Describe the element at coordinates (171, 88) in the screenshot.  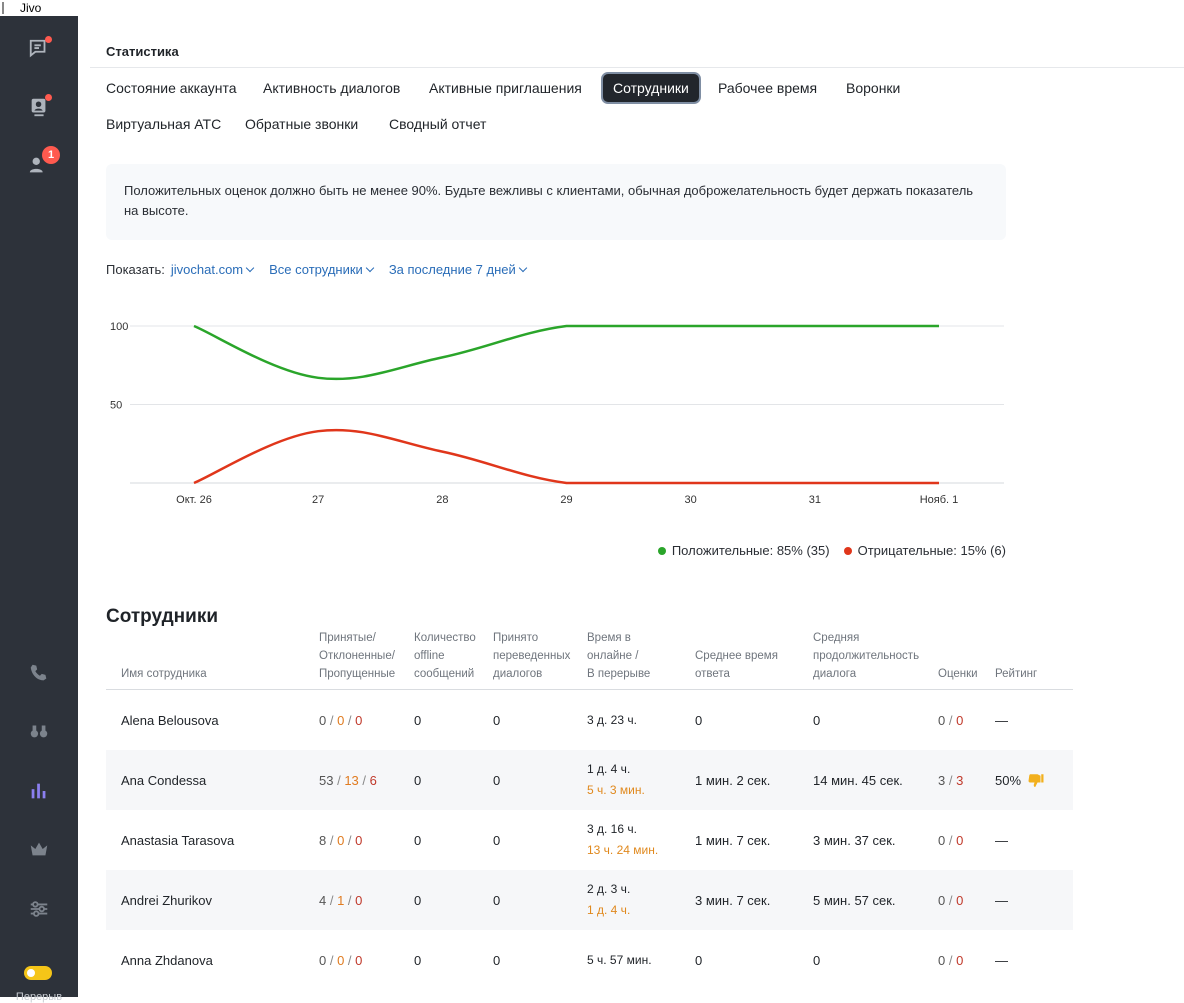
I see `tab-account-status: Состояние аккаунта` at that location.